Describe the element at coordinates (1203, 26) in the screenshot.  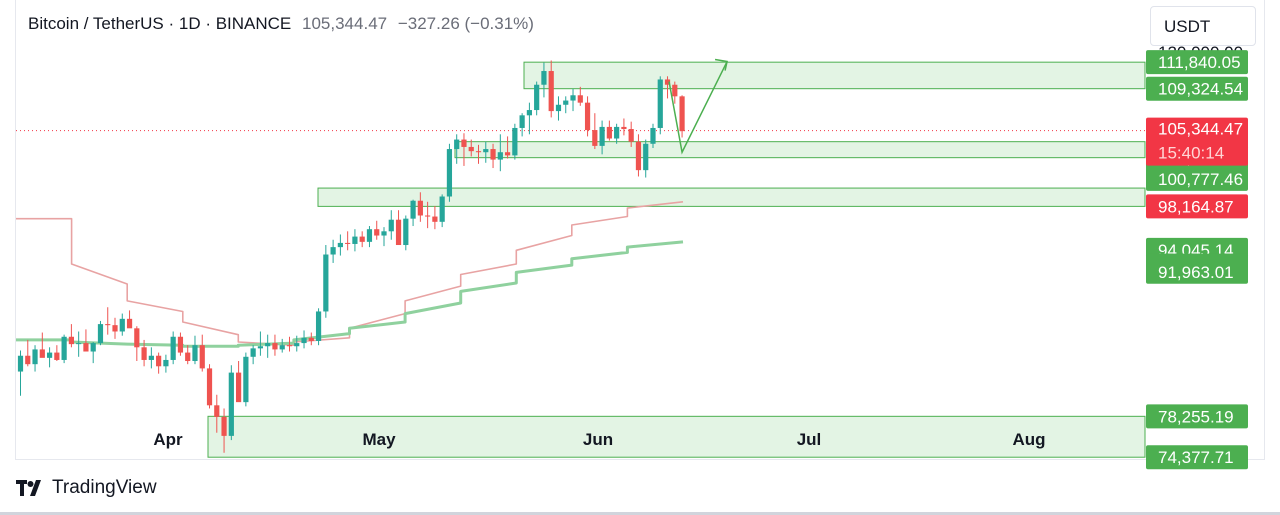
I see `currency-button: USDT` at that location.